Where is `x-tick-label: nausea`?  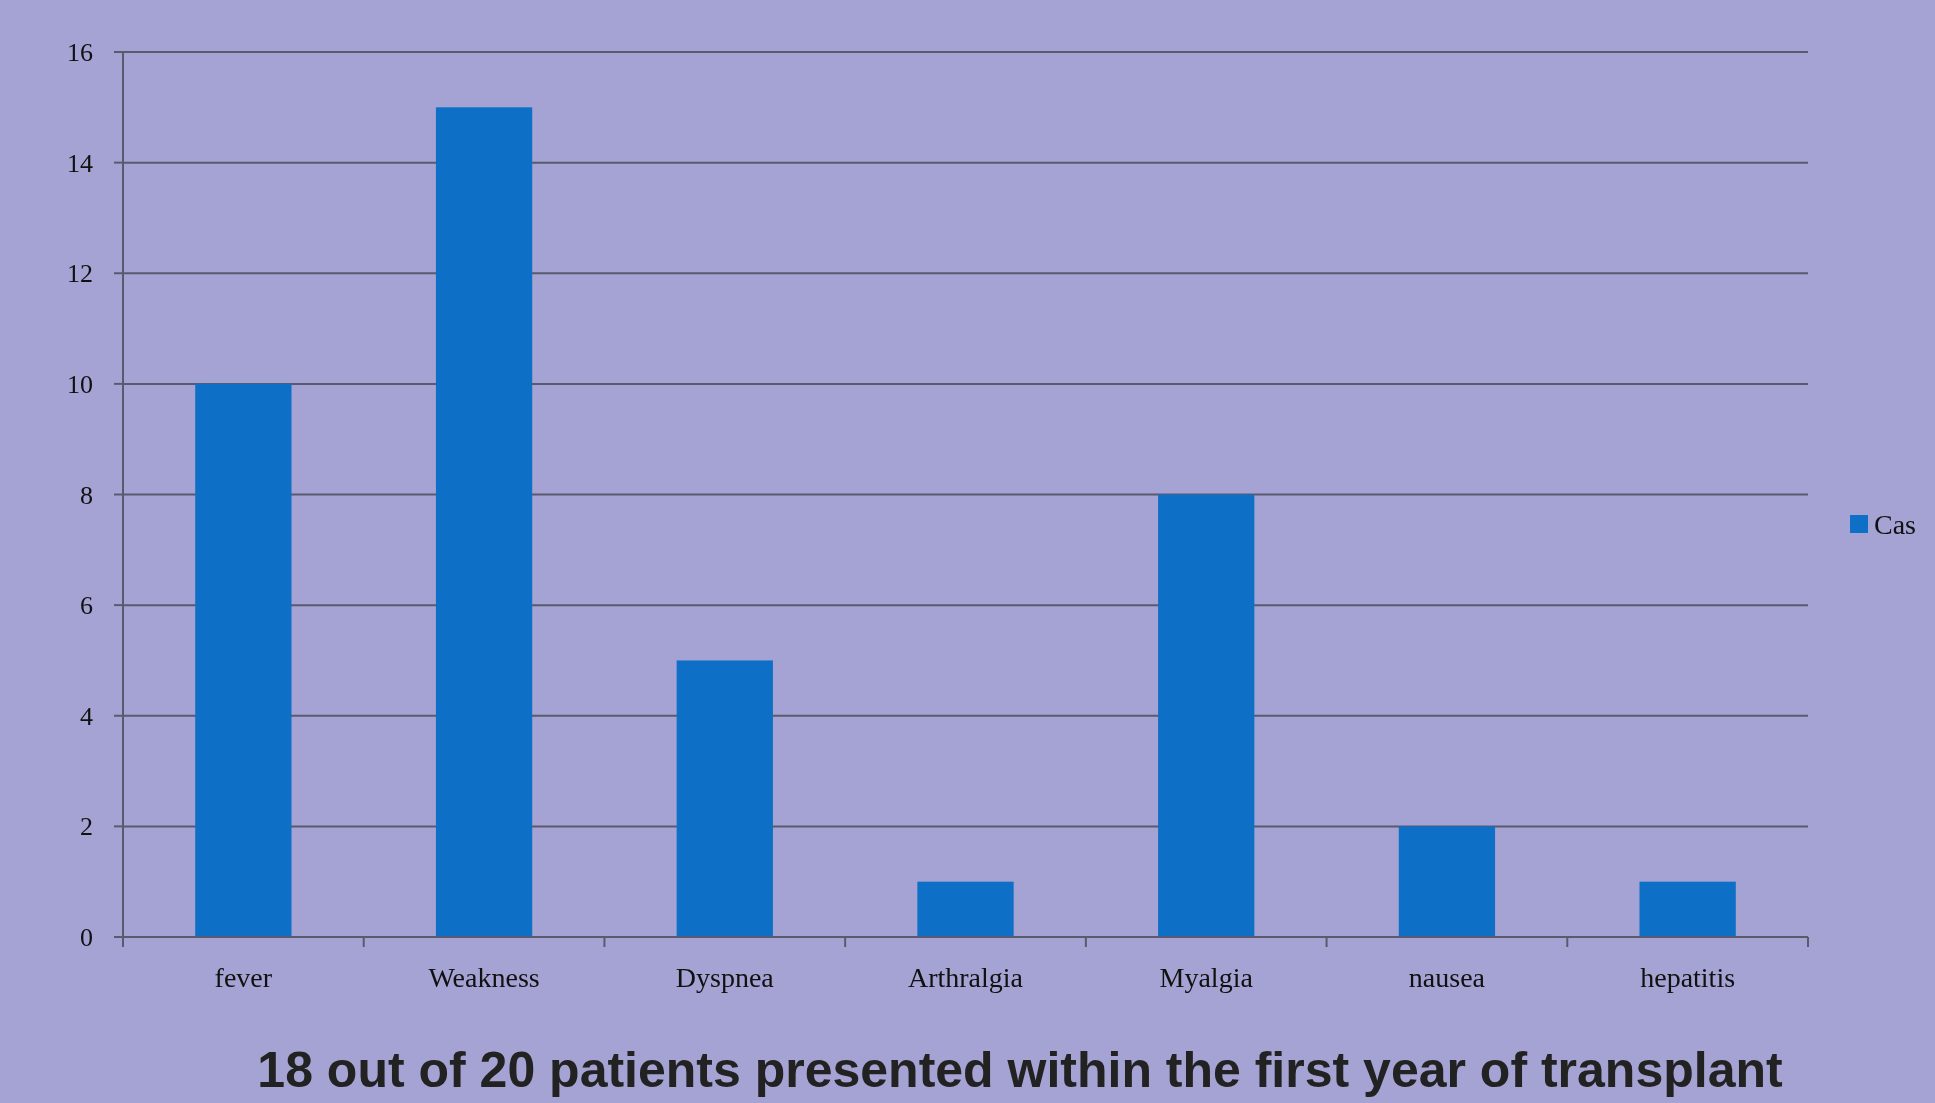
x-tick-label: nausea is located at coordinates (1447, 977).